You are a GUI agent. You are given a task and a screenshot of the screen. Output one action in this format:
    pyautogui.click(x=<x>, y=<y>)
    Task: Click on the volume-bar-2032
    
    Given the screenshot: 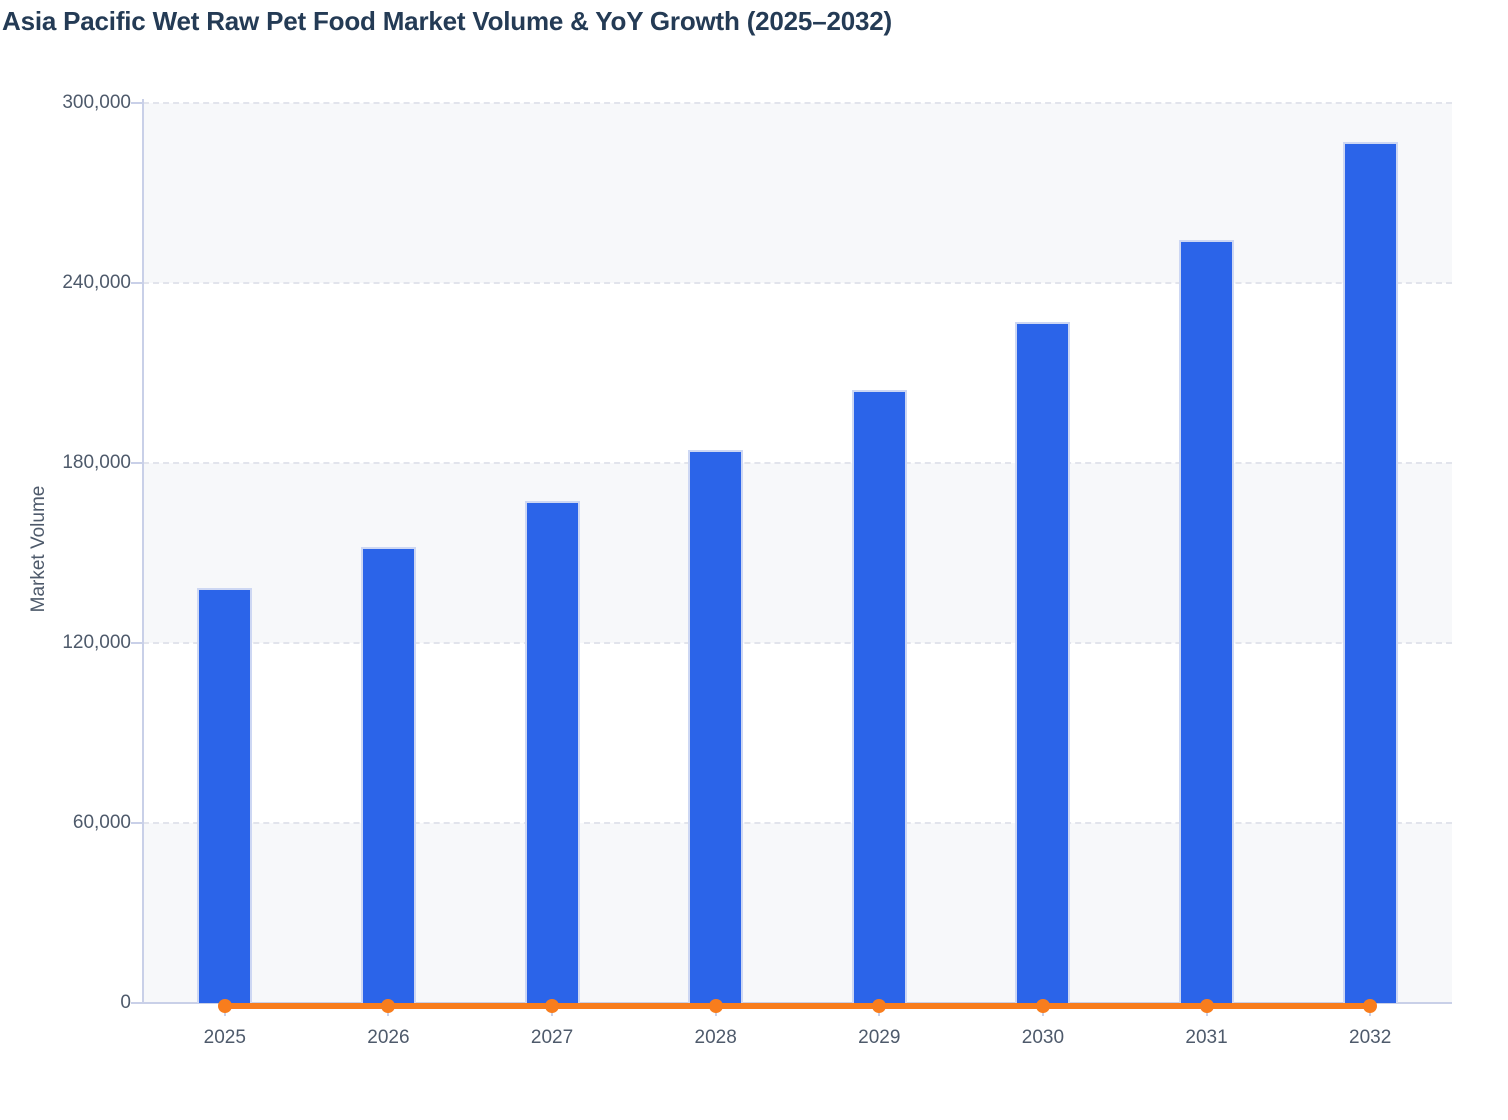 What is the action you would take?
    pyautogui.click(x=1370, y=572)
    